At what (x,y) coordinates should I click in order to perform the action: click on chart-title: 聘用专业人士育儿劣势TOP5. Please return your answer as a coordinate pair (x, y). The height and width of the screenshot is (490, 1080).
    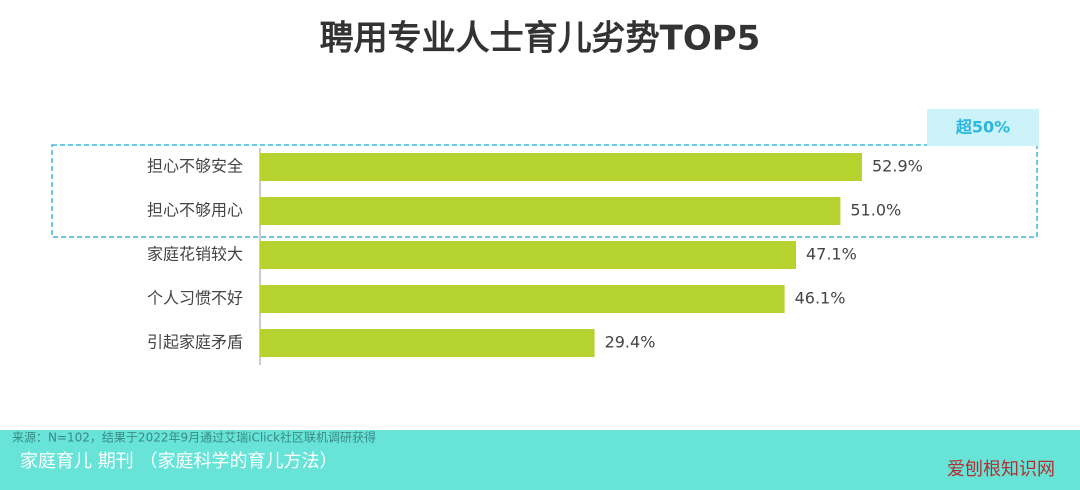
    Looking at the image, I should click on (540, 39).